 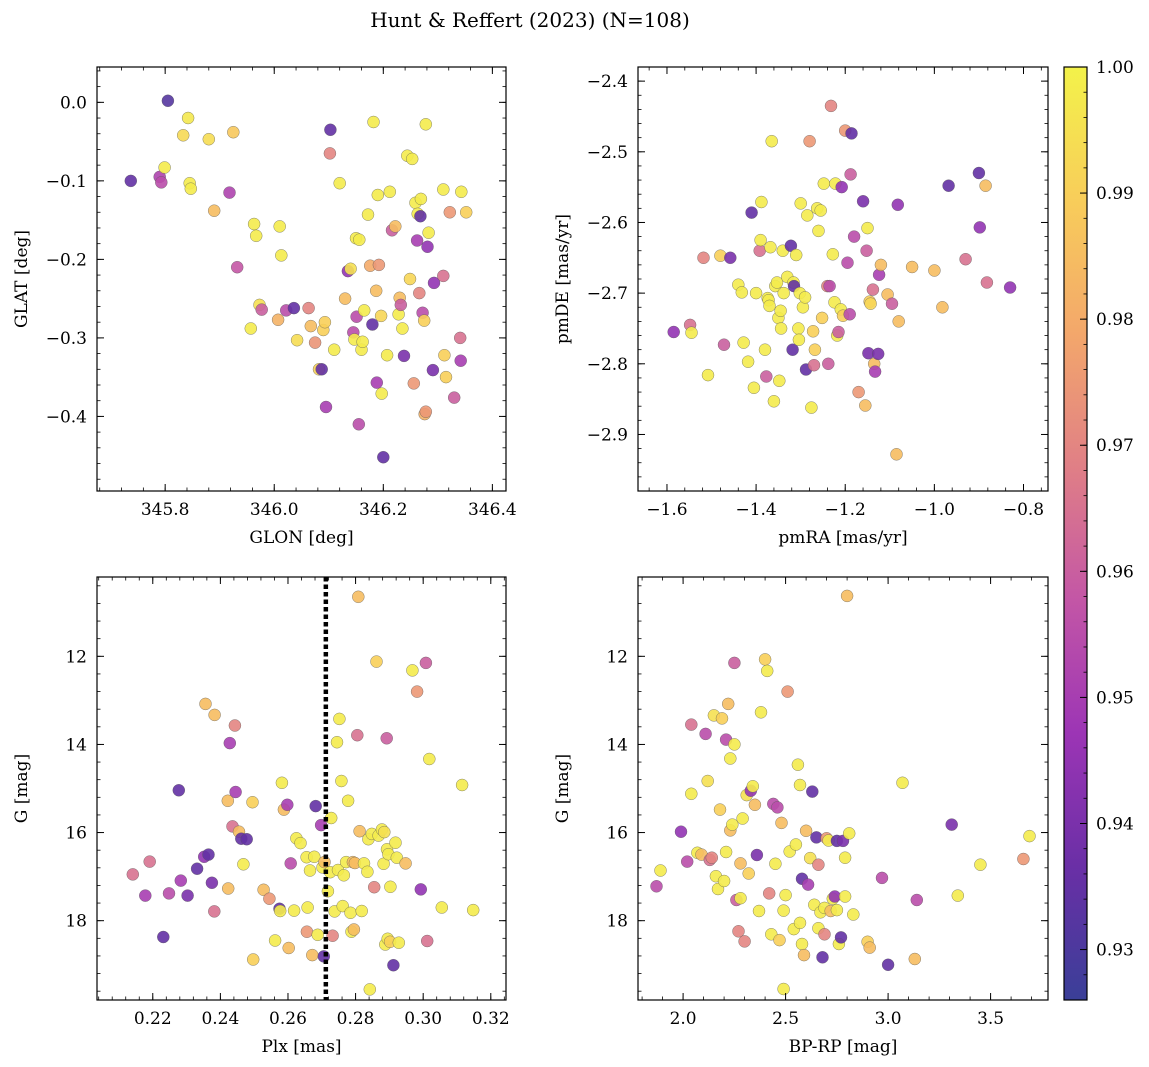 I want to click on colorbar-tick-label: 0.99, so click(x=1115, y=194).